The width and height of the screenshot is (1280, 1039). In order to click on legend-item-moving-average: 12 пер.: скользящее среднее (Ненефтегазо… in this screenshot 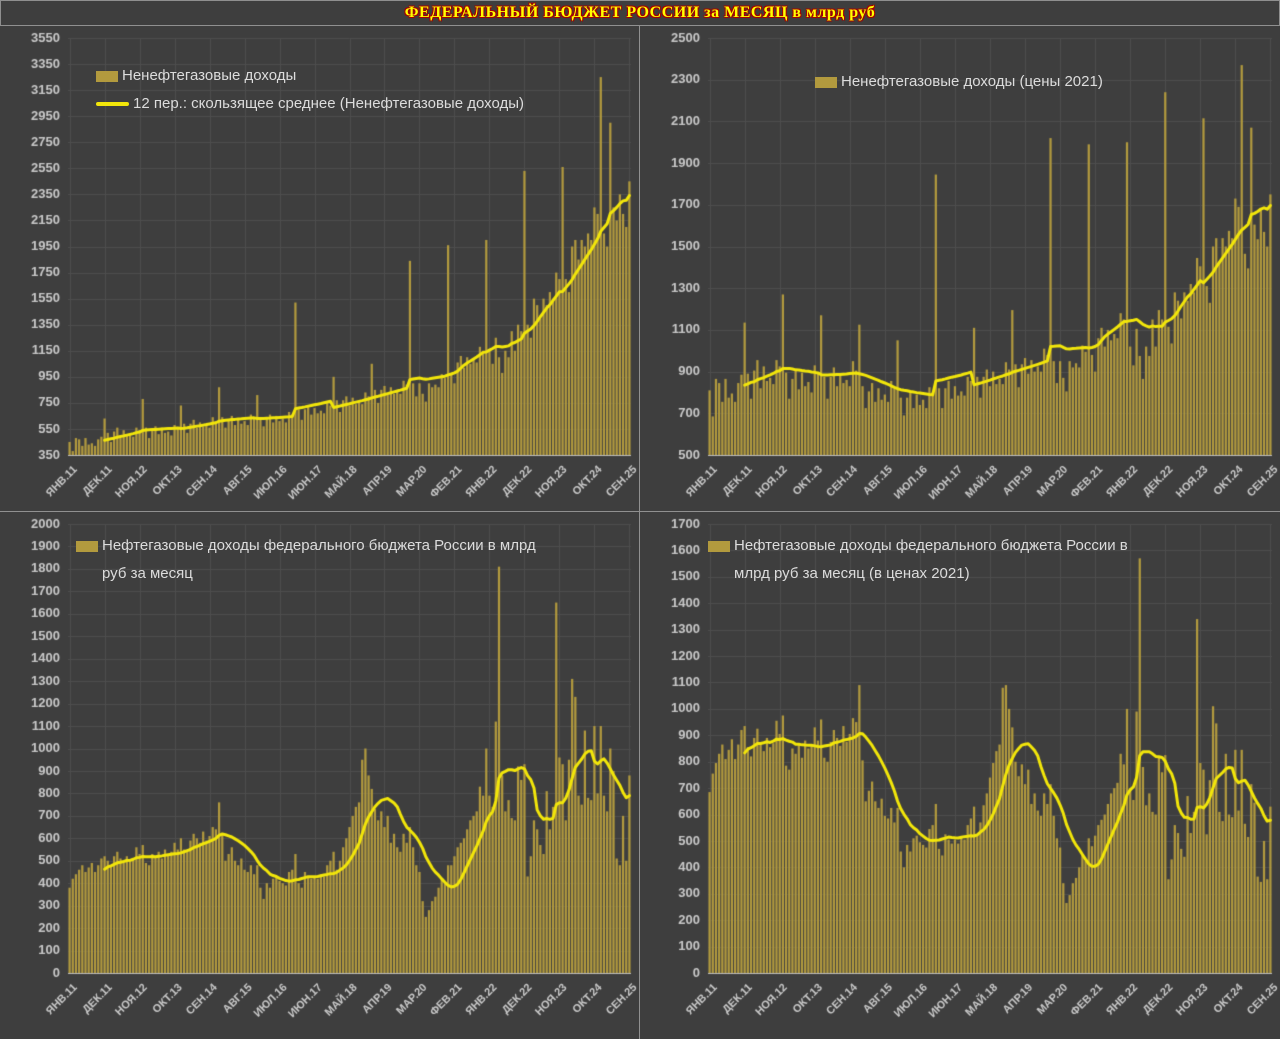, I will do `click(310, 104)`.